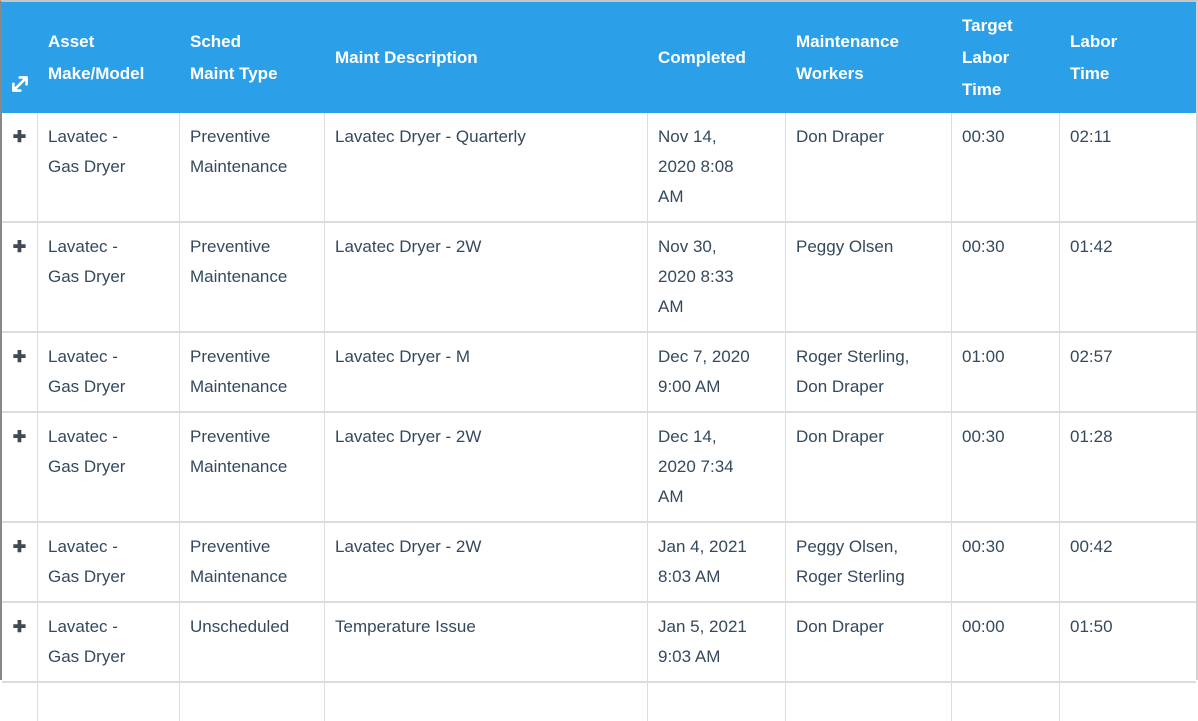  I want to click on labor-time-cell: 00:42, so click(1128, 561).